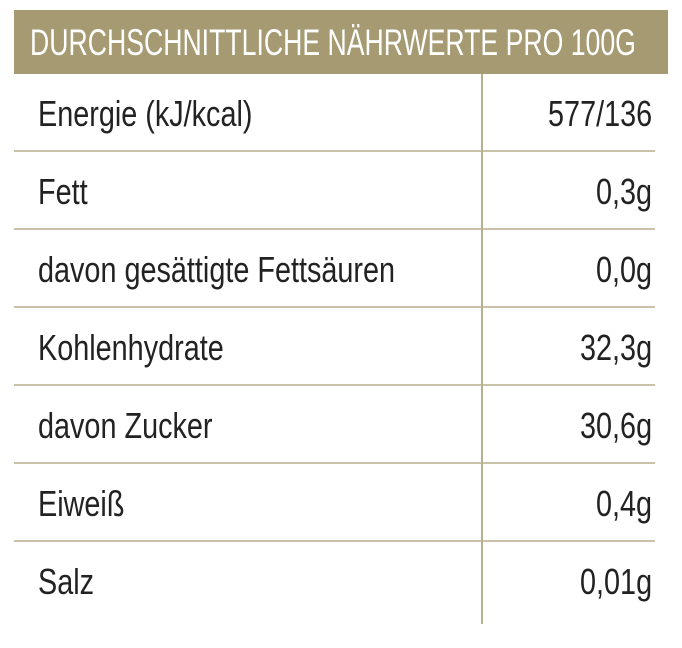  Describe the element at coordinates (623, 503) in the screenshot. I see `nutrient-value: 0,4g` at that location.